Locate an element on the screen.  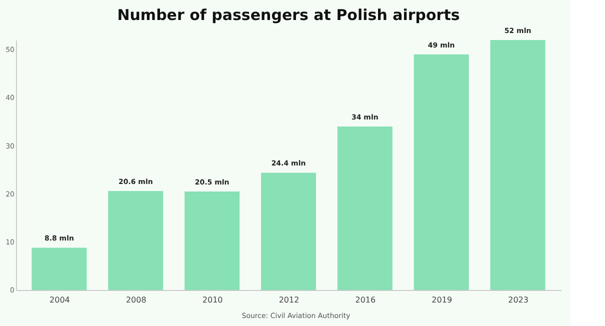
x-tick-label: 2008 is located at coordinates (136, 300).